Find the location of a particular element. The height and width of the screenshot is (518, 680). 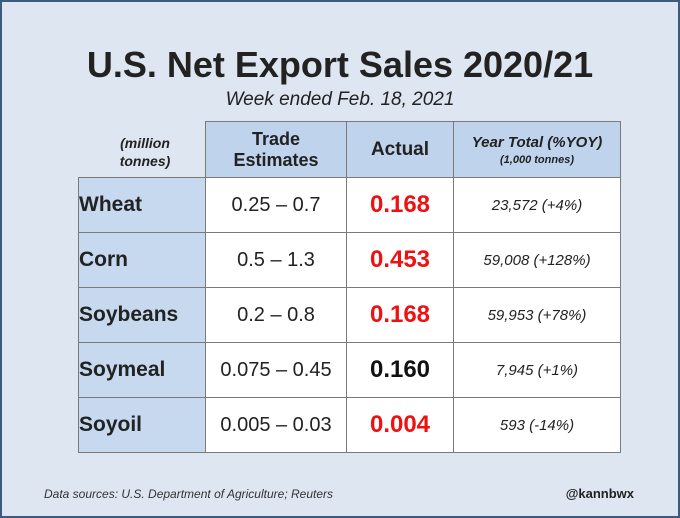

crop-name: Soyoil is located at coordinates (142, 425).